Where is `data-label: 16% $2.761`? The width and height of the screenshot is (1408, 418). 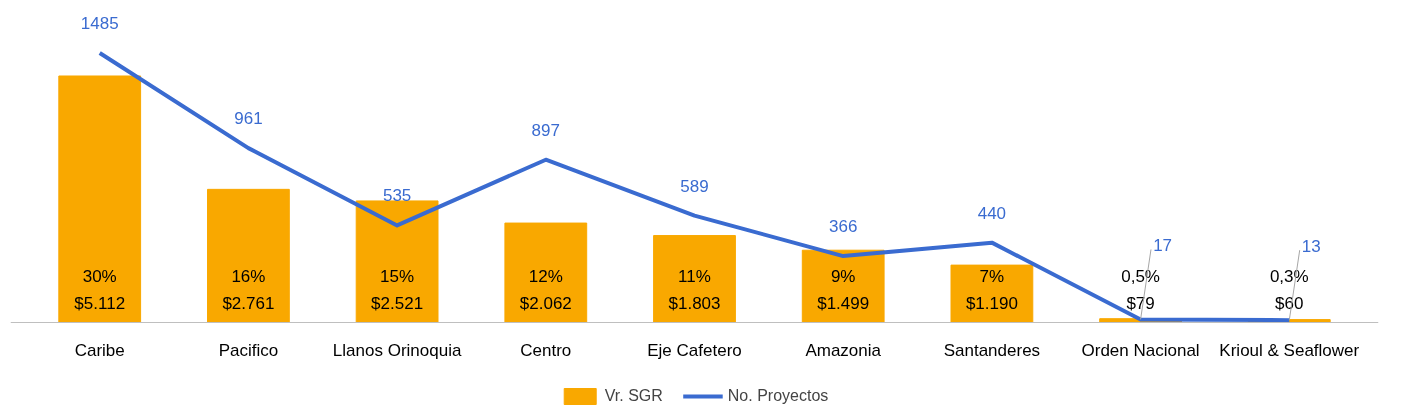
data-label: 16% $2.761 is located at coordinates (248, 289).